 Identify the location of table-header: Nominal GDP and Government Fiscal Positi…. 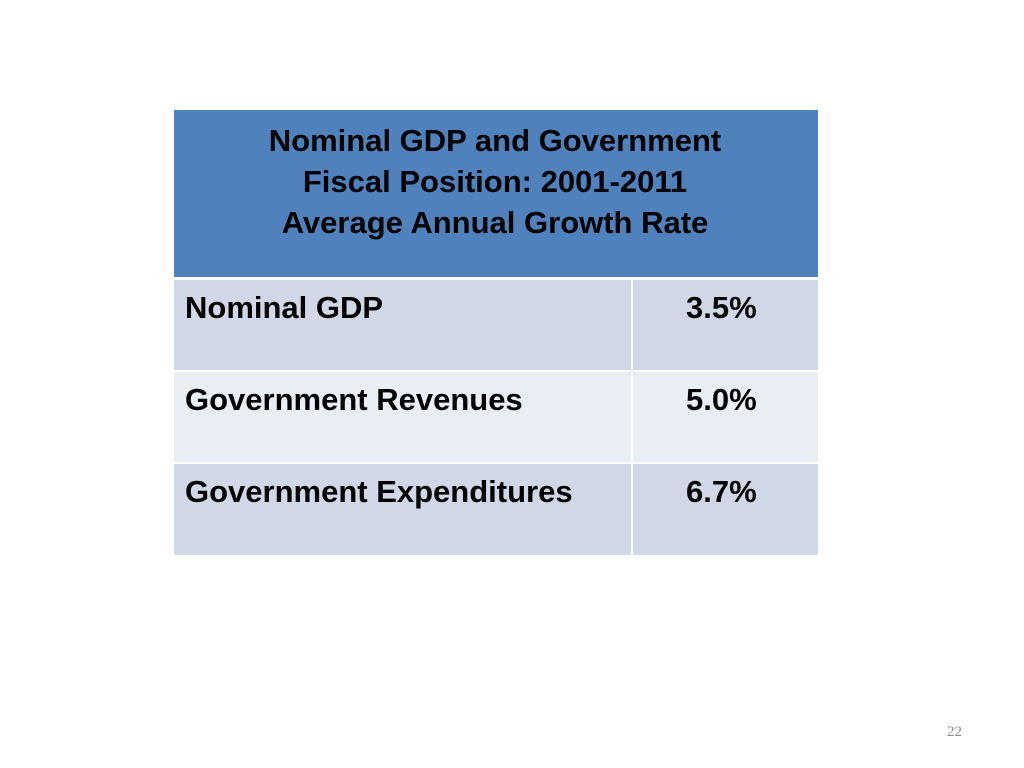
(496, 195).